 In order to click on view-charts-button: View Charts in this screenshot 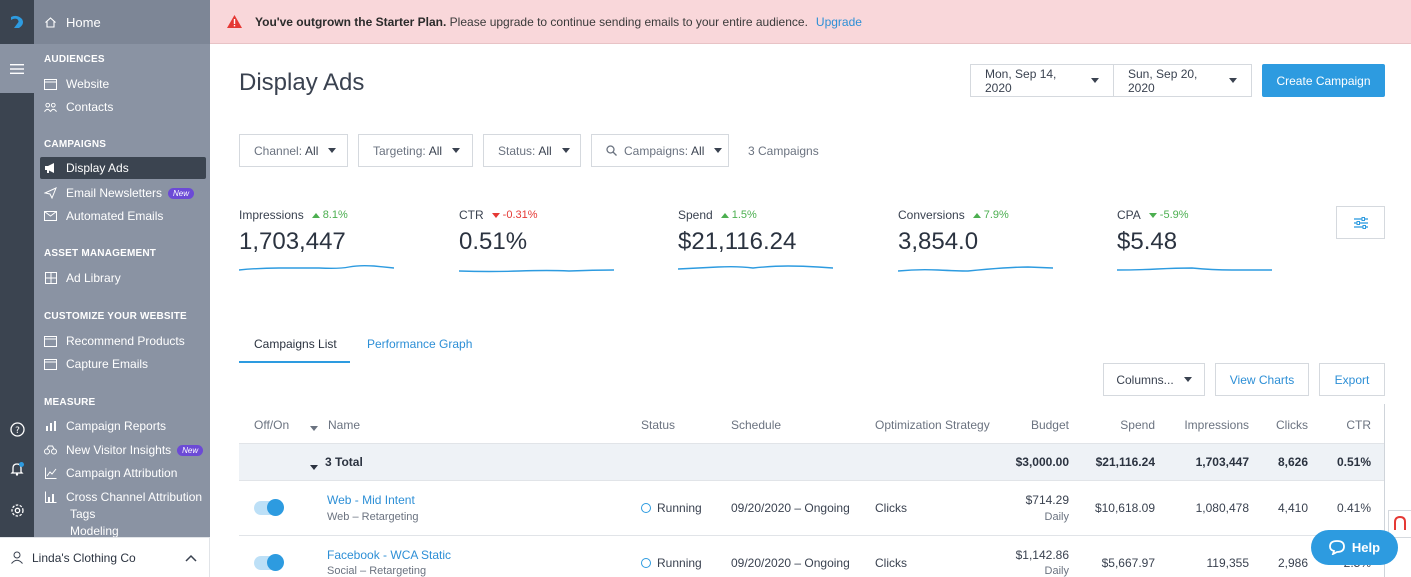, I will do `click(1262, 379)`.